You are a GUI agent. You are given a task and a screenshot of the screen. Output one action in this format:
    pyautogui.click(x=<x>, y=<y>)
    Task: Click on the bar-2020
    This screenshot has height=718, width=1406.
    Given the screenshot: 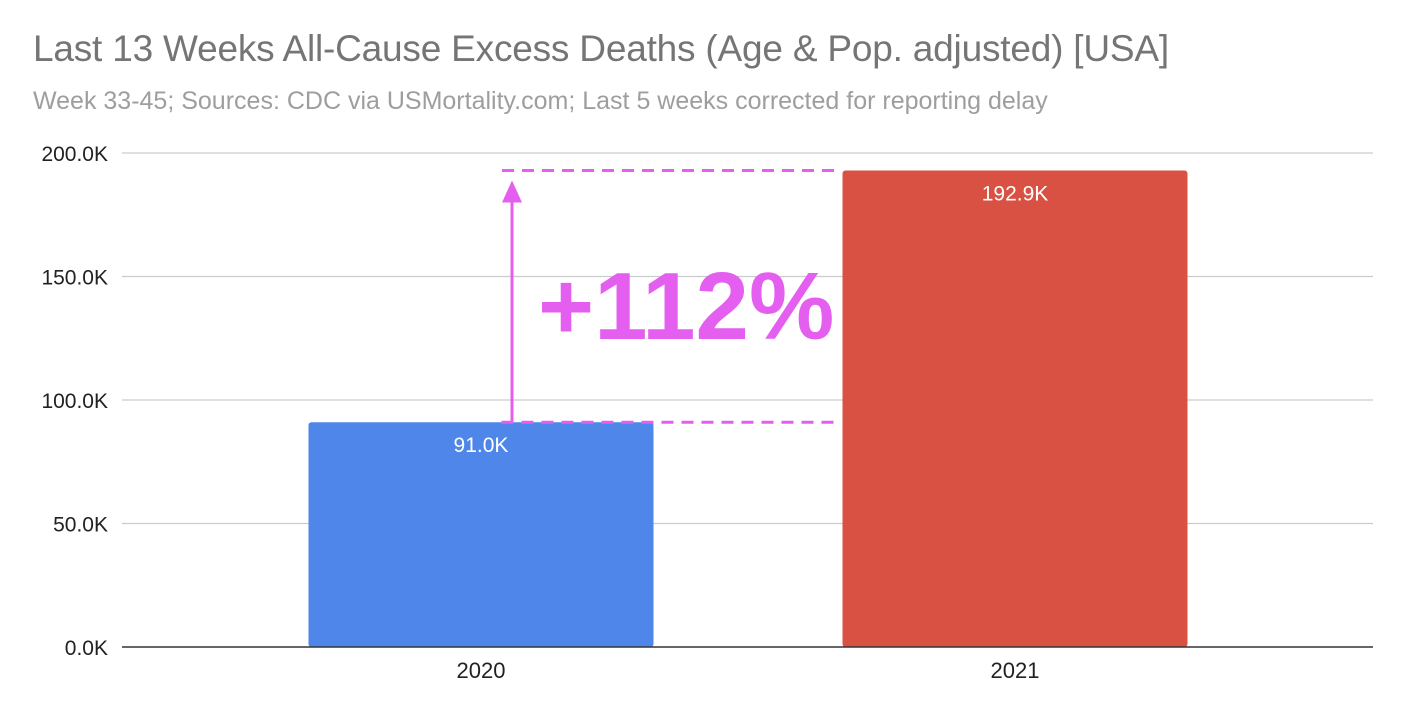 What is the action you would take?
    pyautogui.click(x=481, y=534)
    